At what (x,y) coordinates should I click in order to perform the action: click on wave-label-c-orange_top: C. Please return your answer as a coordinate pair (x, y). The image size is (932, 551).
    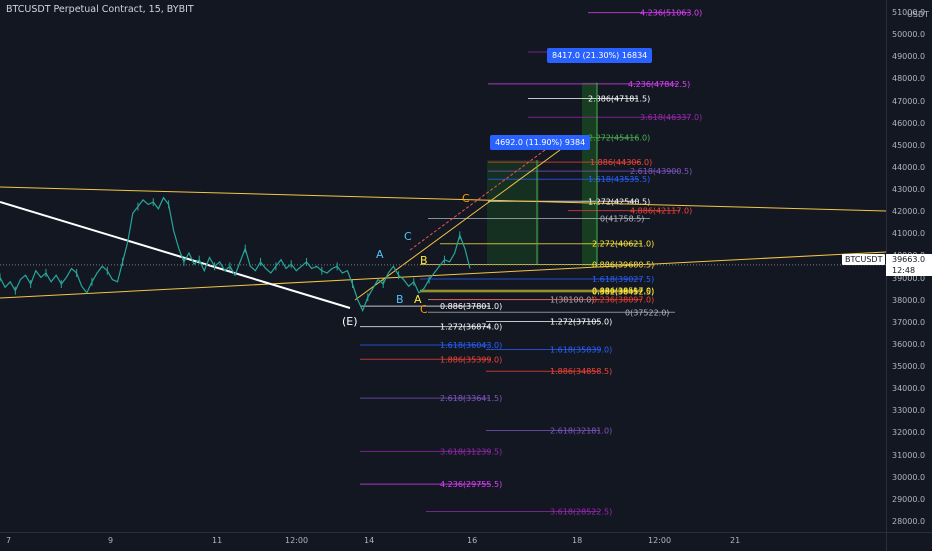
    Looking at the image, I should click on (466, 198).